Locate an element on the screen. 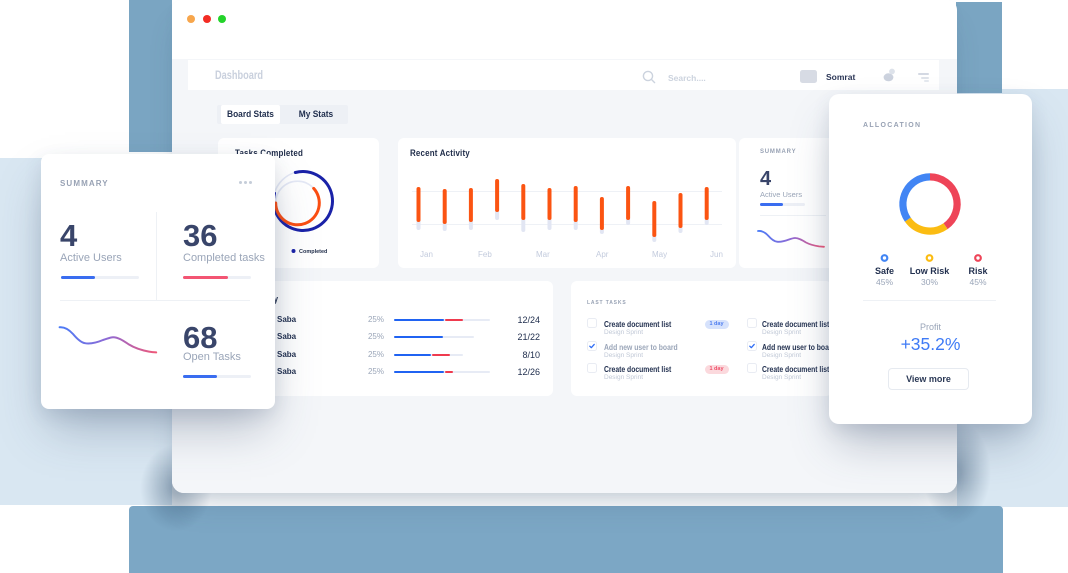 The width and height of the screenshot is (1068, 573). svg-text: Completed is located at coordinates (313, 252).